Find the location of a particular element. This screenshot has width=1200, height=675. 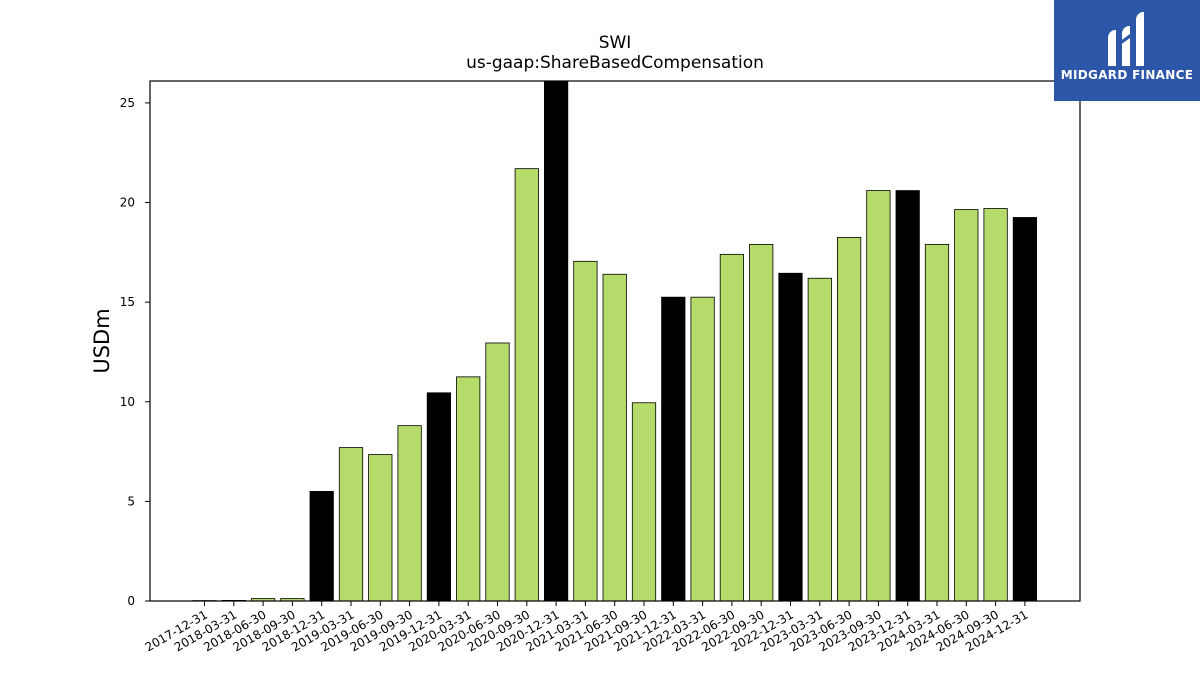

y-tick-label: 10 is located at coordinates (127, 402).